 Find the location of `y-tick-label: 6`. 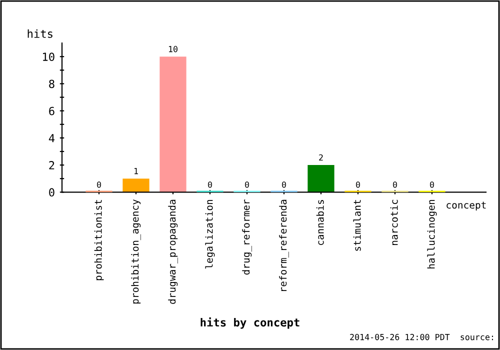

y-tick-label: 6 is located at coordinates (51, 111).